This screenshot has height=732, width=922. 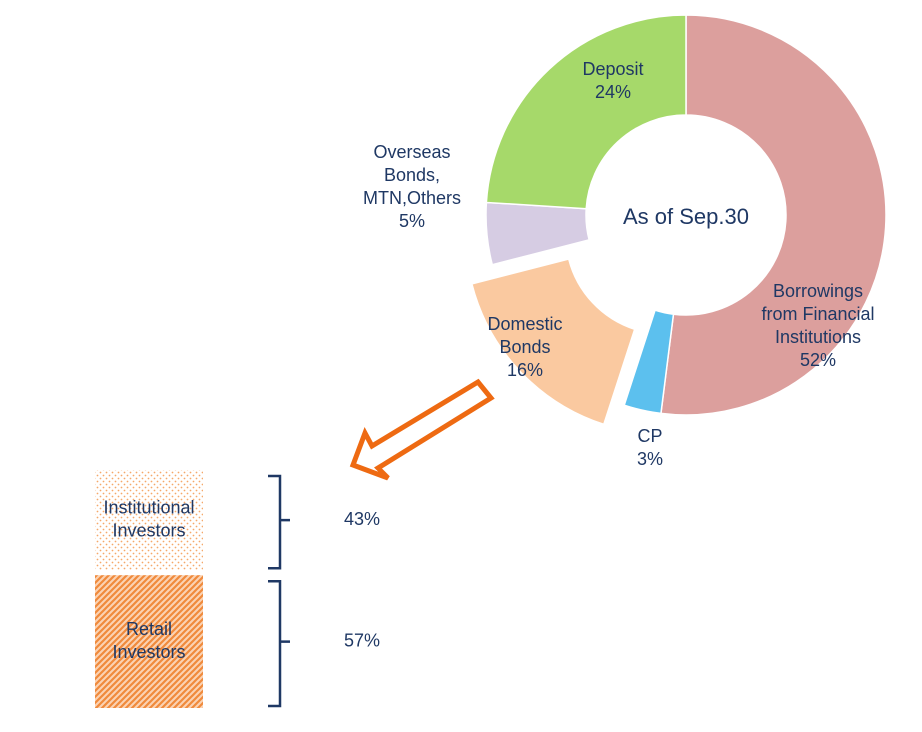 What do you see at coordinates (149, 629) in the screenshot?
I see `segment-label: Retail` at bounding box center [149, 629].